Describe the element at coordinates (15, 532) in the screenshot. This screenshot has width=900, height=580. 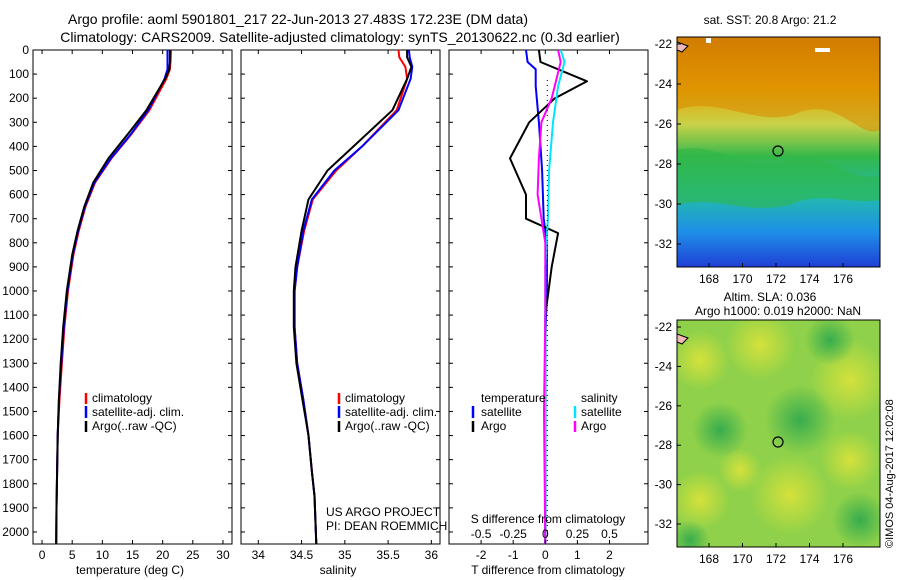
I see `depth-tick-label: 2000` at that location.